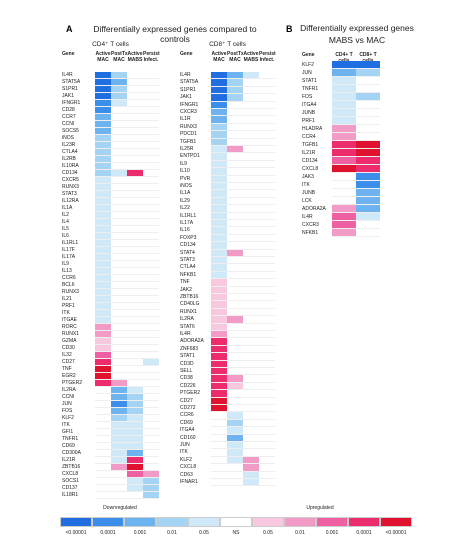 The width and height of the screenshot is (474, 553). Describe the element at coordinates (307, 73) in the screenshot. I see `gene-label: JUN` at that location.